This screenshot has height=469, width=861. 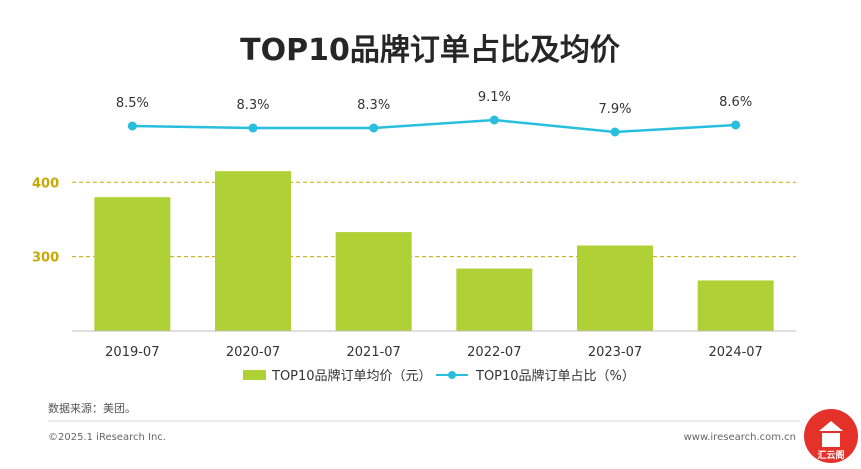 I want to click on x-tick-label: 2020-07, so click(x=253, y=352).